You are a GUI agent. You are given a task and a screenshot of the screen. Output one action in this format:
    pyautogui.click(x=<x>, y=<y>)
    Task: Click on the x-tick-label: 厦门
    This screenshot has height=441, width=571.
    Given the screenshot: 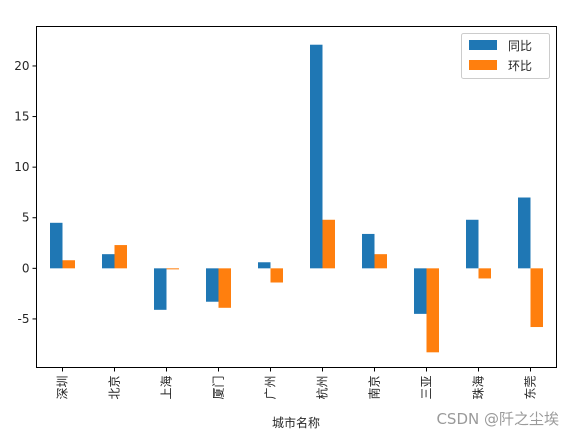 What is the action you would take?
    pyautogui.click(x=218, y=388)
    